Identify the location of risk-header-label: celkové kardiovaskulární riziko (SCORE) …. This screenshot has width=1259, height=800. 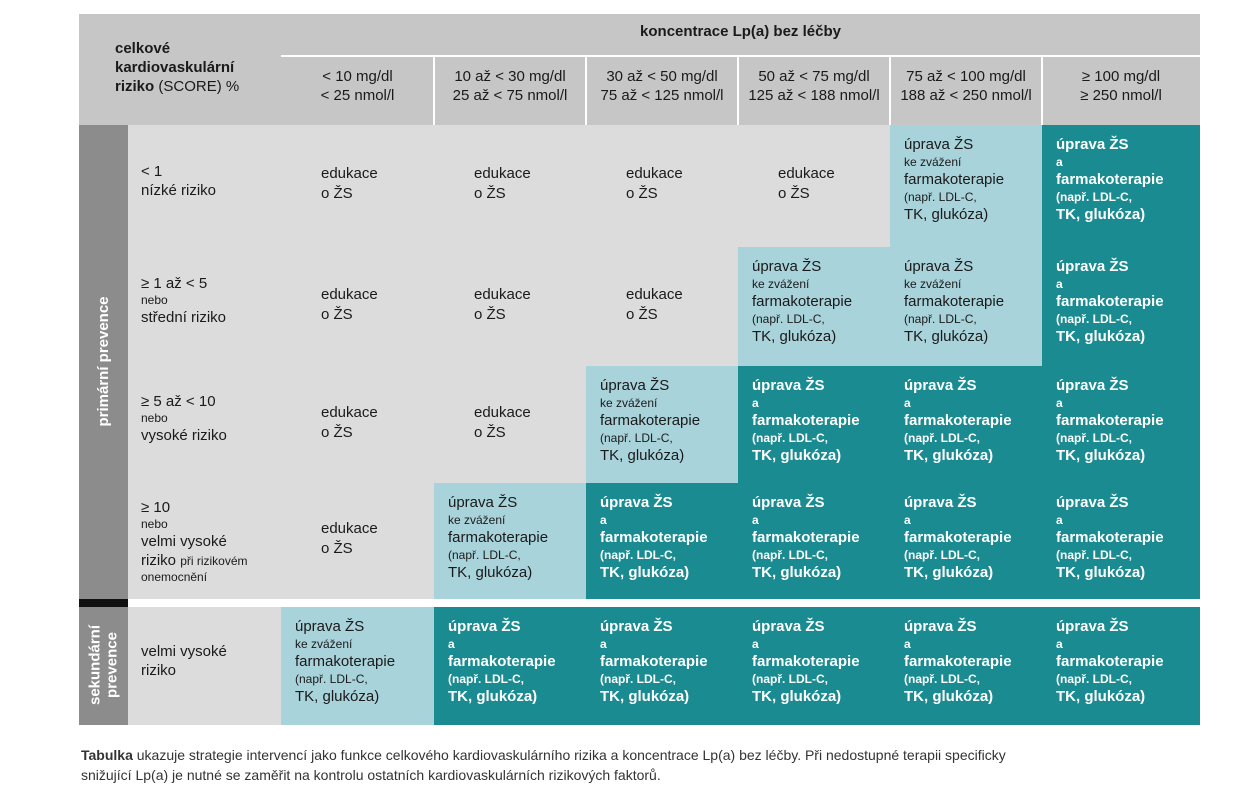
(177, 67).